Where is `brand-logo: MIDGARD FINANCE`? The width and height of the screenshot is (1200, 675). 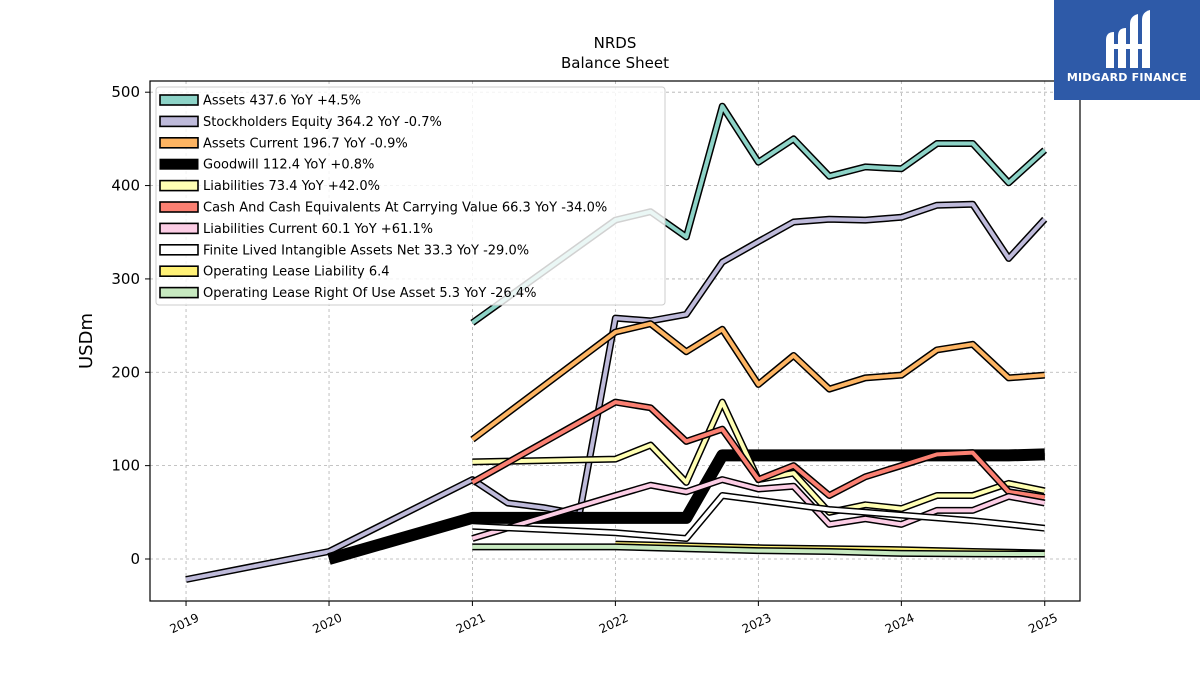 brand-logo: MIDGARD FINANCE is located at coordinates (1127, 50).